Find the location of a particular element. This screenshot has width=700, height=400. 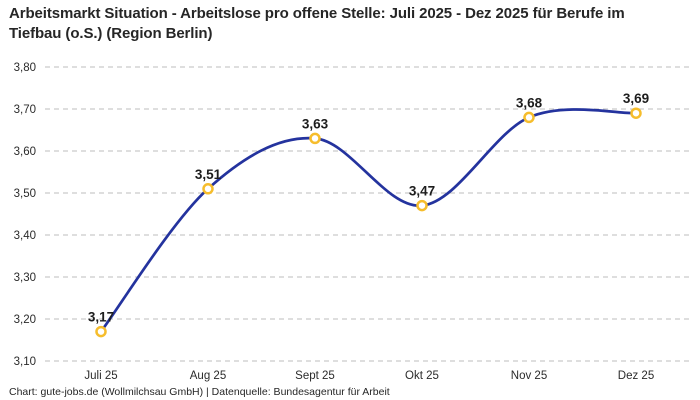

y-axis-tick-label: 3,70 is located at coordinates (25, 110).